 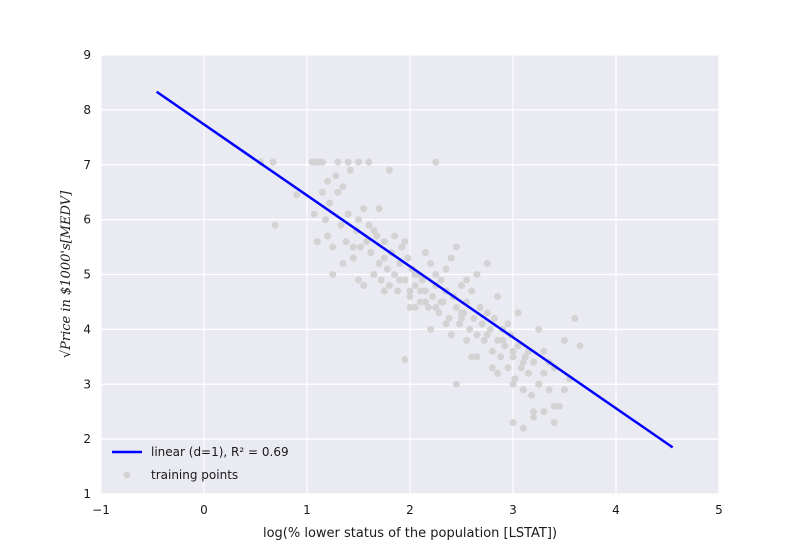 I want to click on legend-label-linear: linear (d=1), R² = 0.69, so click(x=220, y=452).